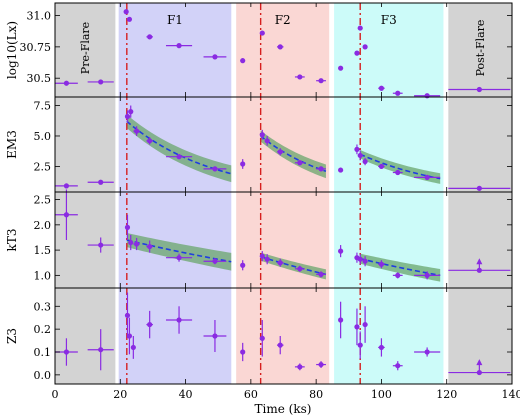 Image resolution: width=520 pixels, height=418 pixels. What do you see at coordinates (283, 409) in the screenshot?
I see `x-axis-label: Time (ks)` at bounding box center [283, 409].